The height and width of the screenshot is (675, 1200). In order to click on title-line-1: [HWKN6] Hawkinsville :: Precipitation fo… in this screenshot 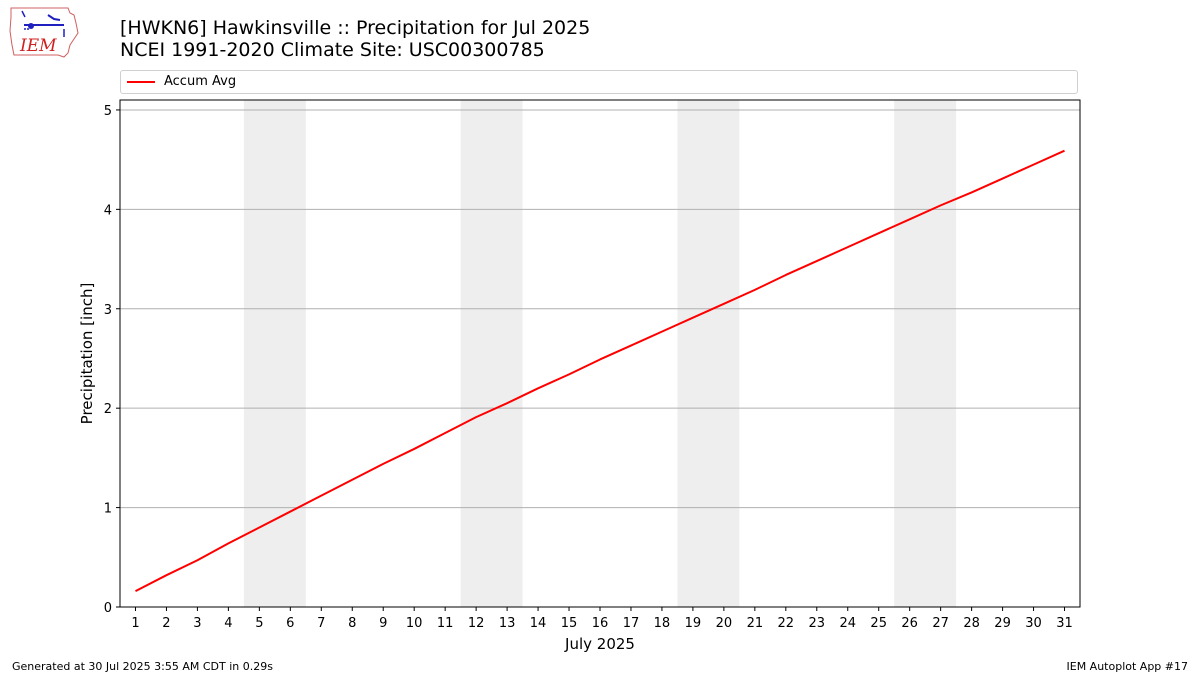, I will do `click(355, 28)`.